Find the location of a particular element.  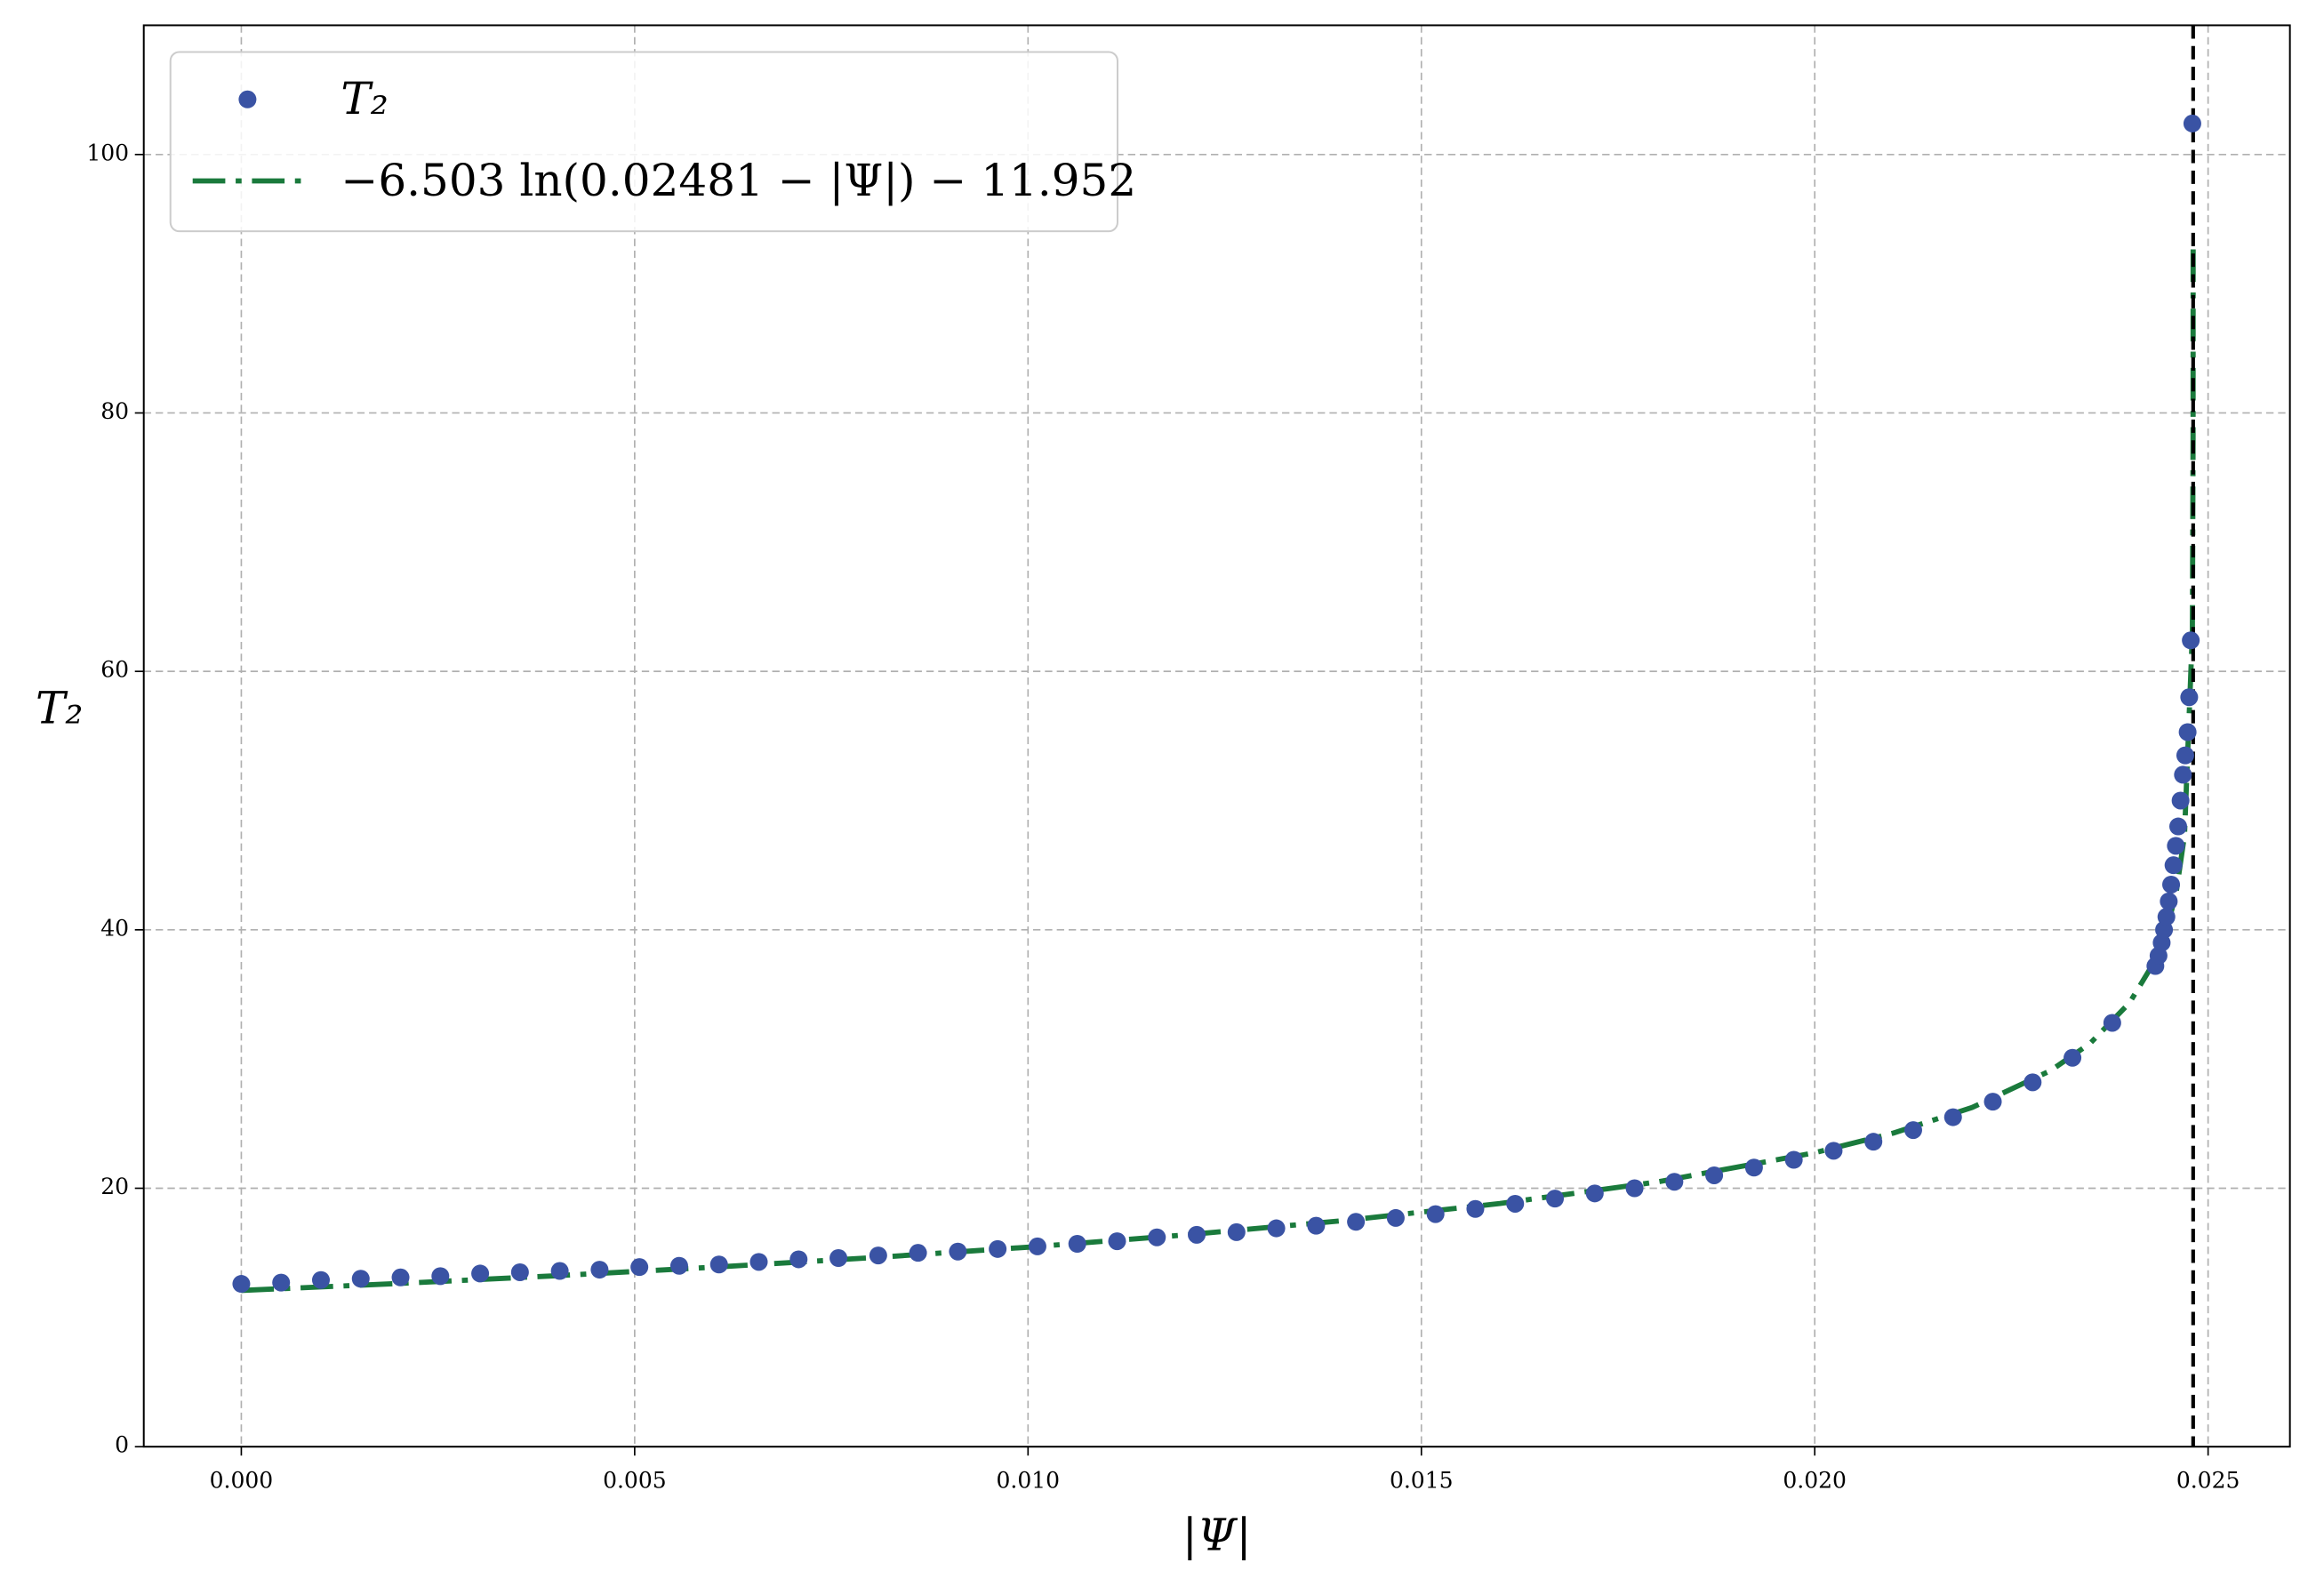

x-tick-label: 0.020 is located at coordinates (1815, 1481).